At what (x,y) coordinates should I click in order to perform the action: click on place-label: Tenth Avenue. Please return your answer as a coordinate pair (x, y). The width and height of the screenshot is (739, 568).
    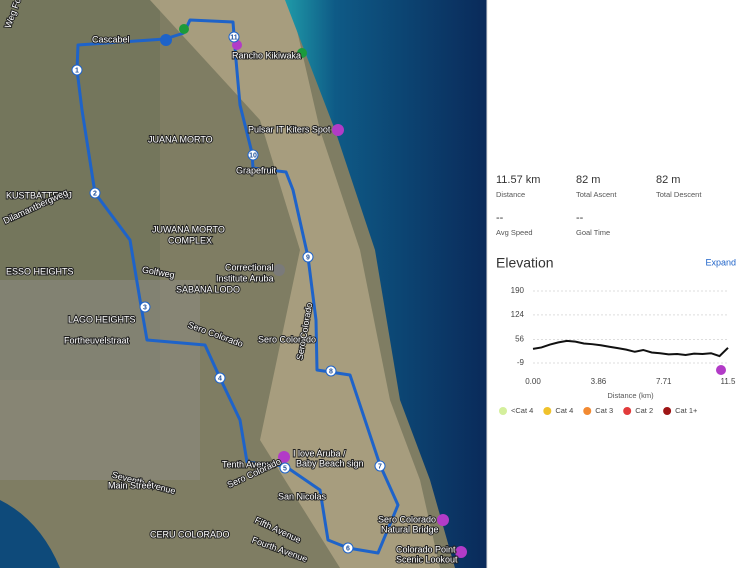
    Looking at the image, I should click on (249, 464).